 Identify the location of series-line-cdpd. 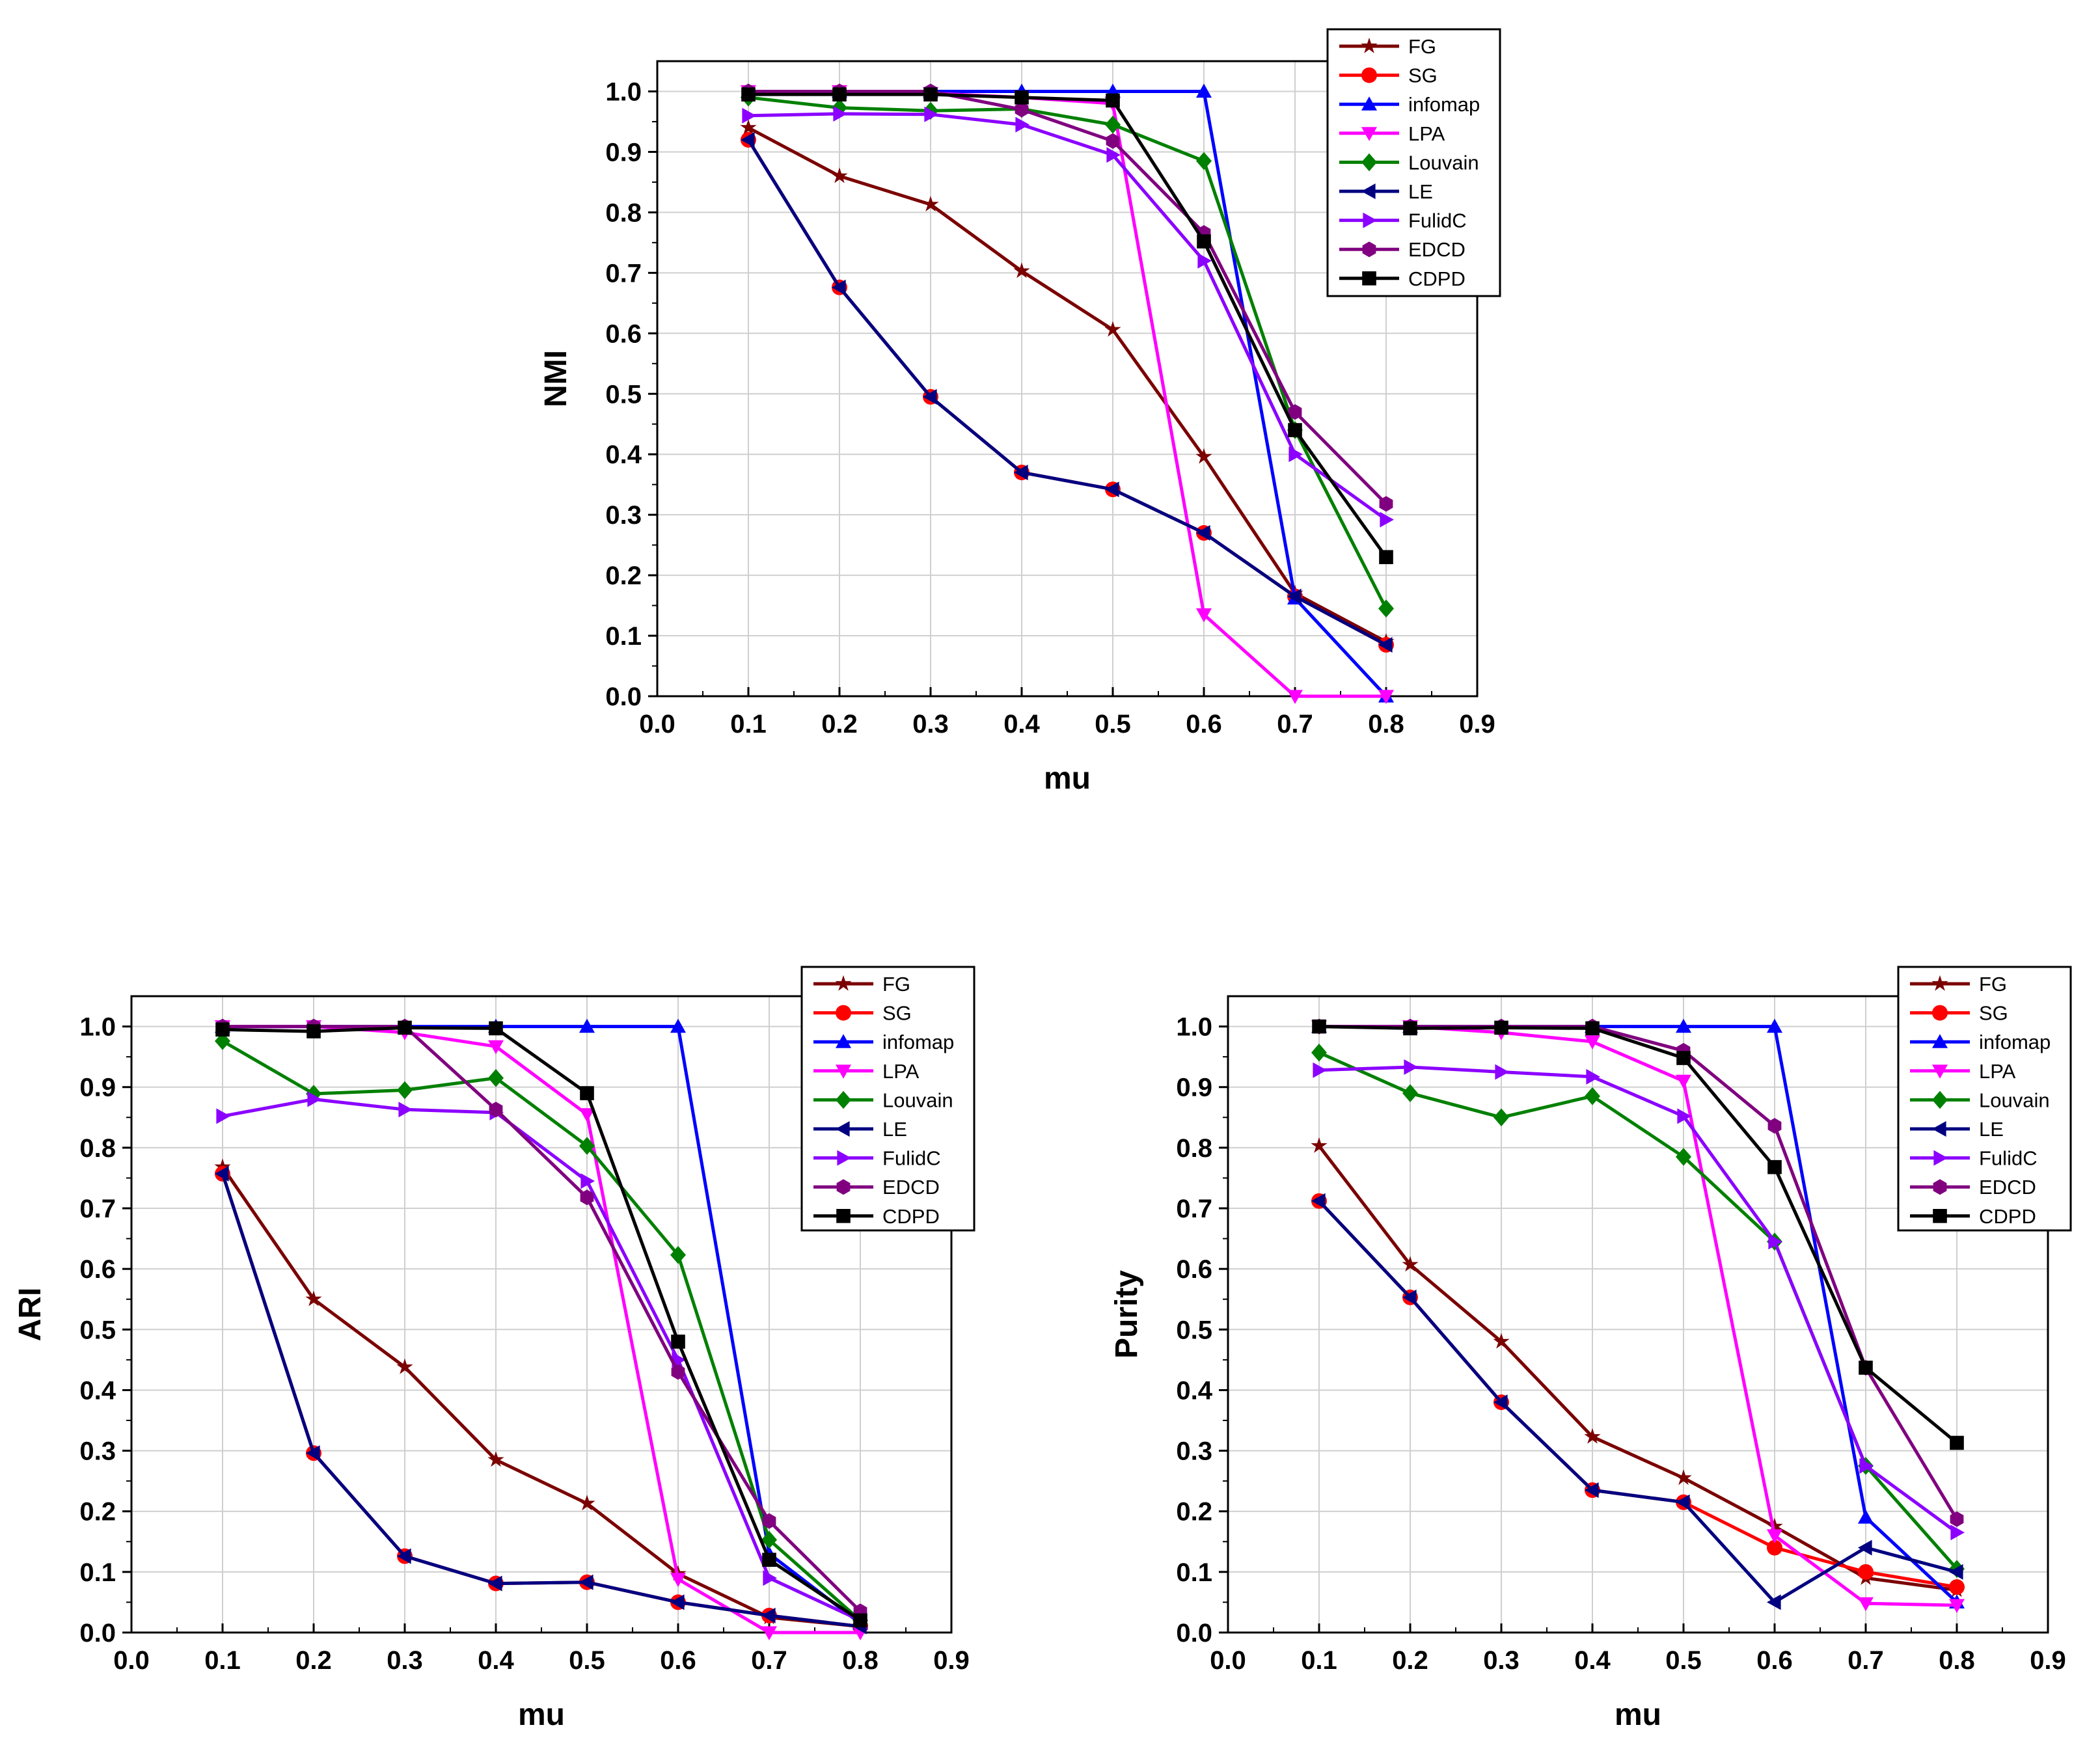
(1068, 325).